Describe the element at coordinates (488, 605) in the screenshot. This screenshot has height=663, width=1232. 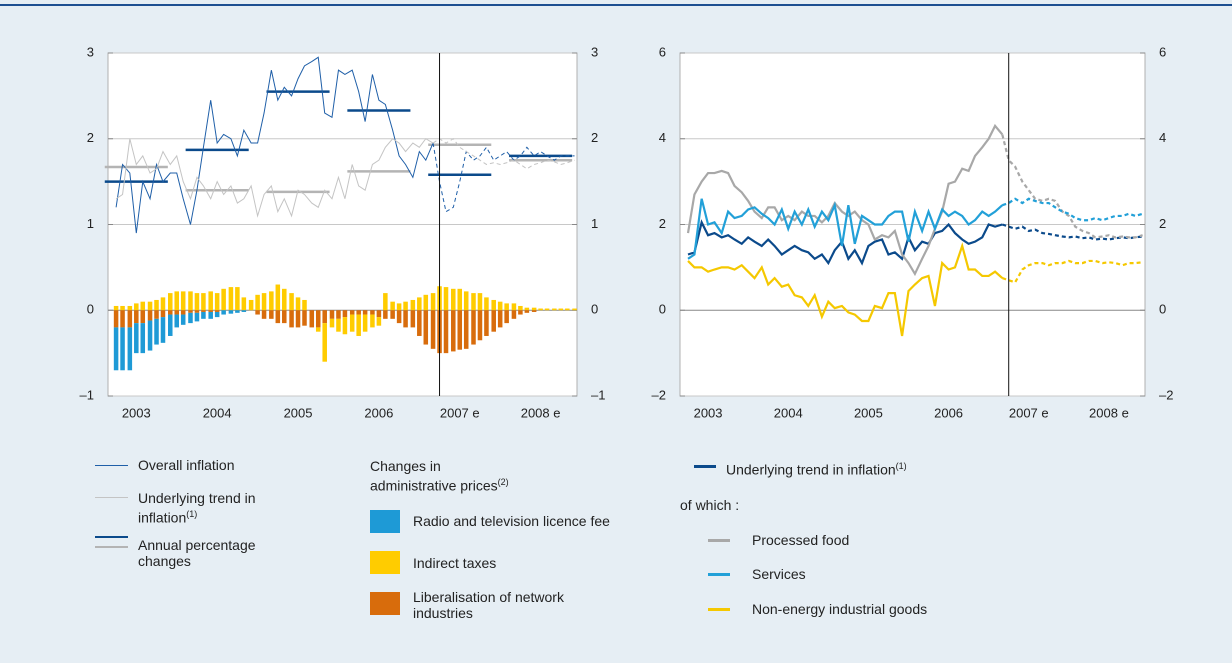
I see `legend-label: Liberalisation of network industries` at that location.